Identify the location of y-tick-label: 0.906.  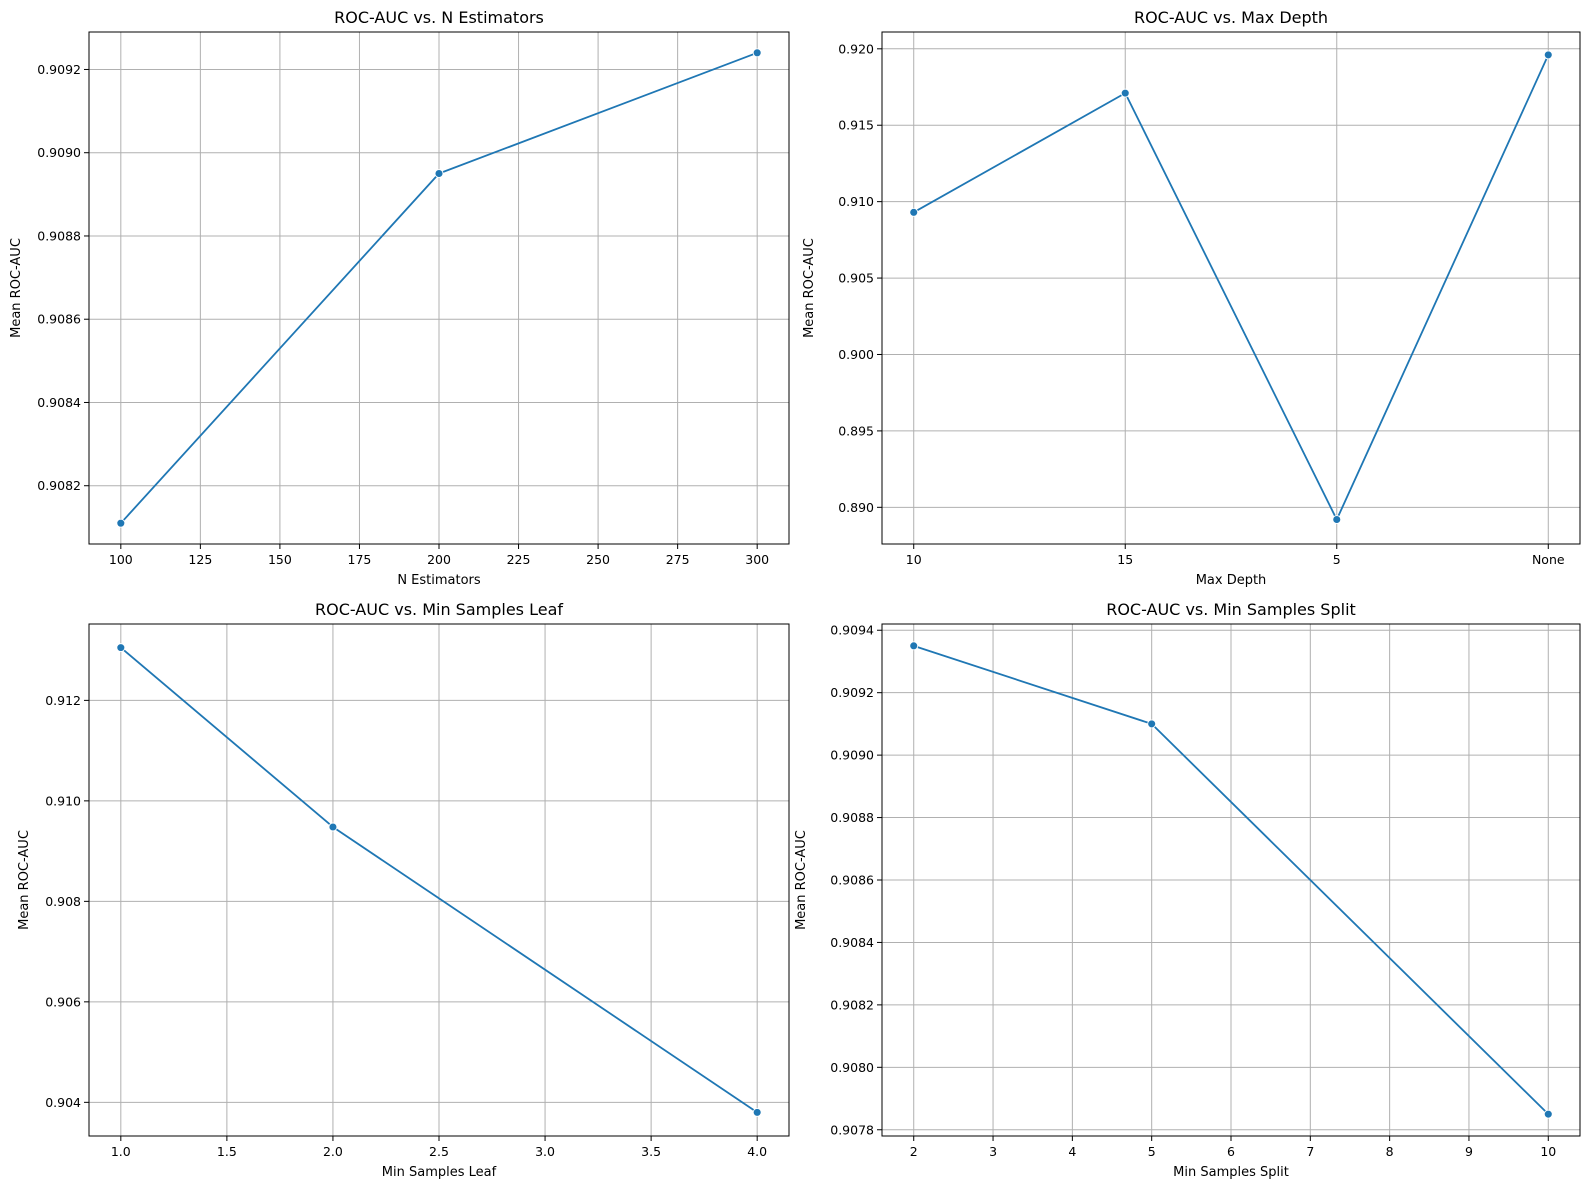
(63, 1001).